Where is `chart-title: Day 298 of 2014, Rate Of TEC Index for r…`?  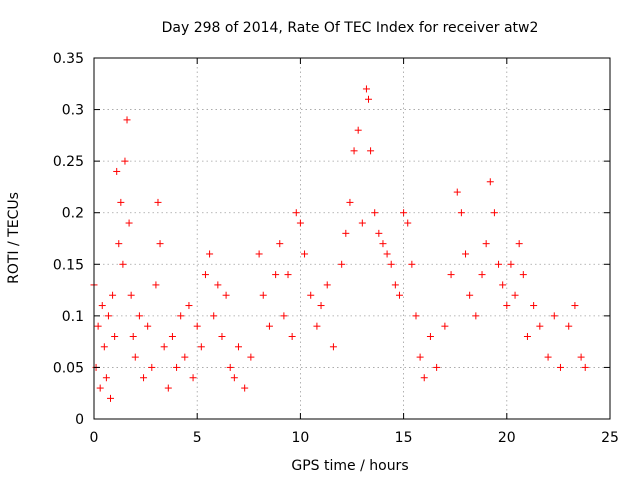 chart-title: Day 298 of 2014, Rate Of TEC Index for r… is located at coordinates (350, 28).